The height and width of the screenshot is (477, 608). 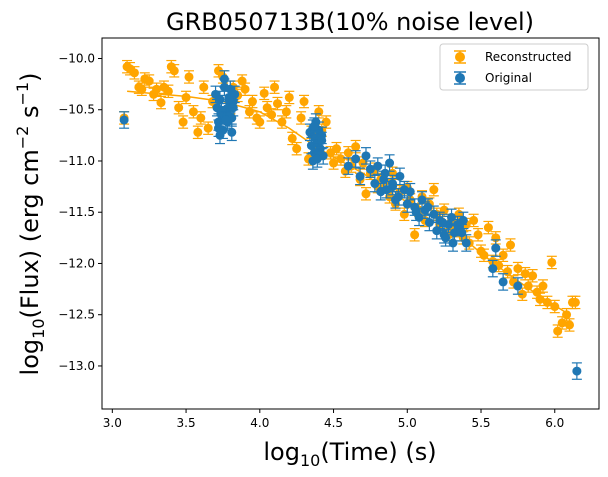 What do you see at coordinates (76, 58) in the screenshot?
I see `y-tick-label: −10.0` at bounding box center [76, 58].